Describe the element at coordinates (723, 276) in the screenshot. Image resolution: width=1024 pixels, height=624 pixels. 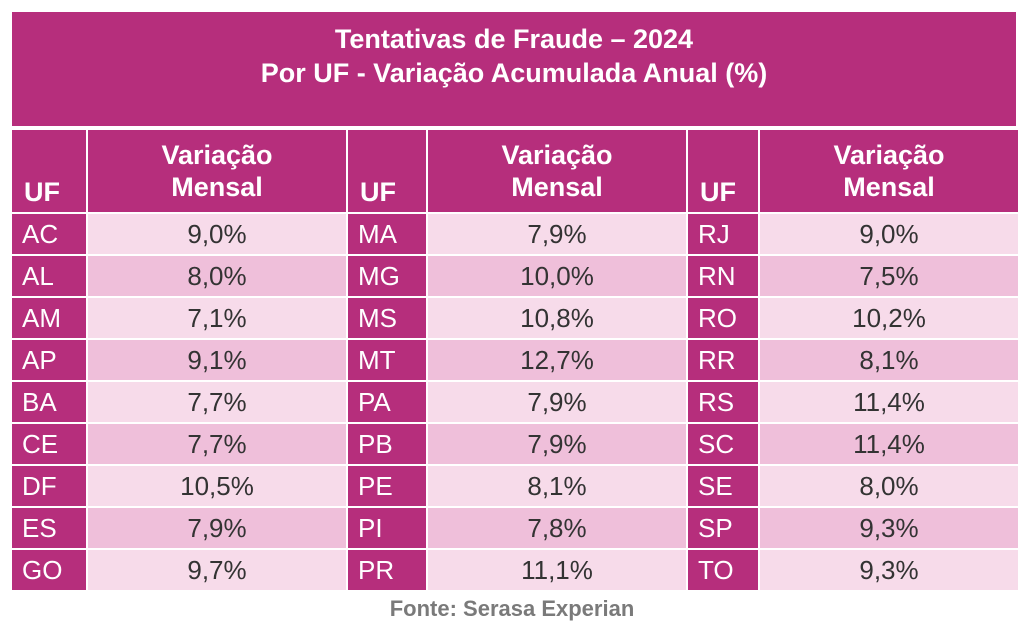
I see `uf-cell: RN` at that location.